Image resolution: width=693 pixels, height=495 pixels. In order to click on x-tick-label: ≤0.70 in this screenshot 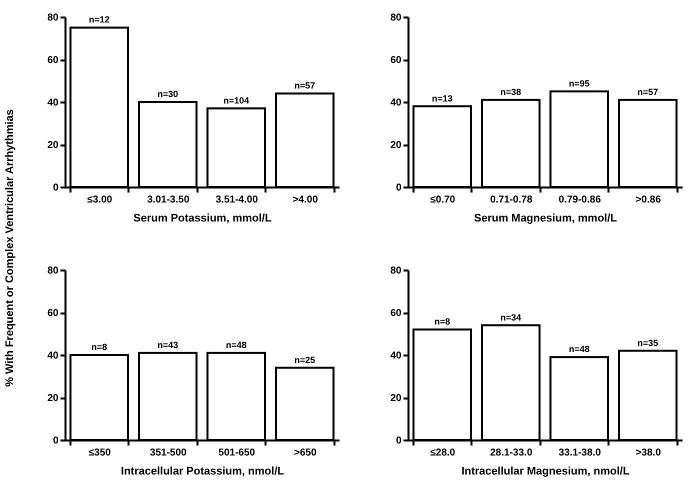, I will do `click(443, 200)`.